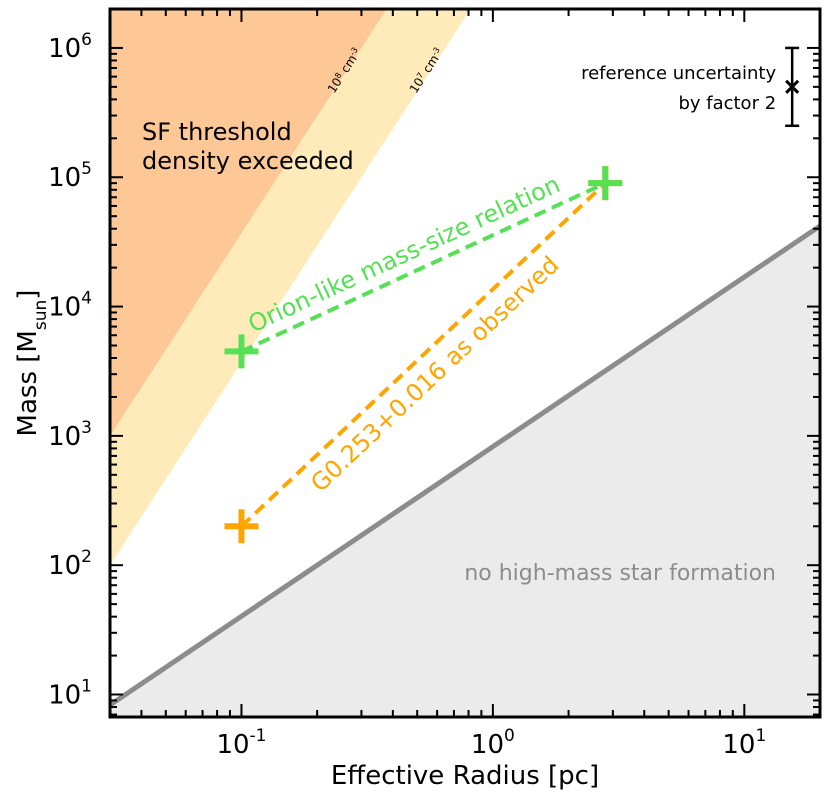  Describe the element at coordinates (70, 306) in the screenshot. I see `y-tick-label: 10⁴` at that location.